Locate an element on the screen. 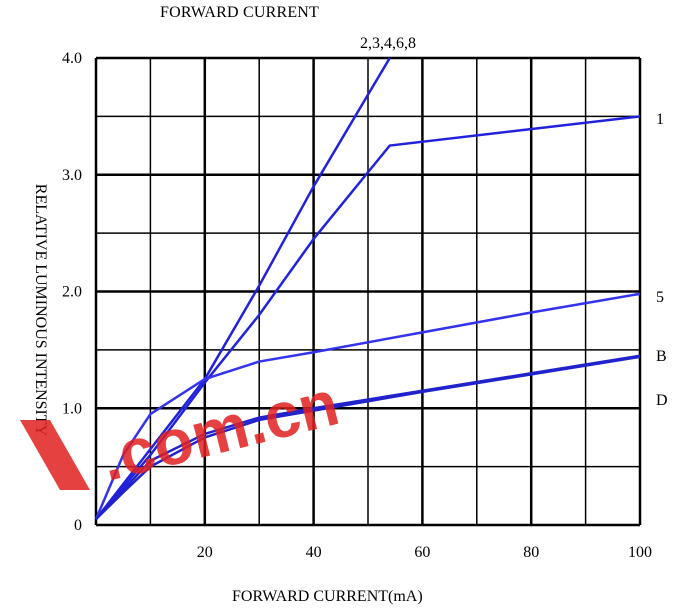  series-label: 1 is located at coordinates (660, 119).